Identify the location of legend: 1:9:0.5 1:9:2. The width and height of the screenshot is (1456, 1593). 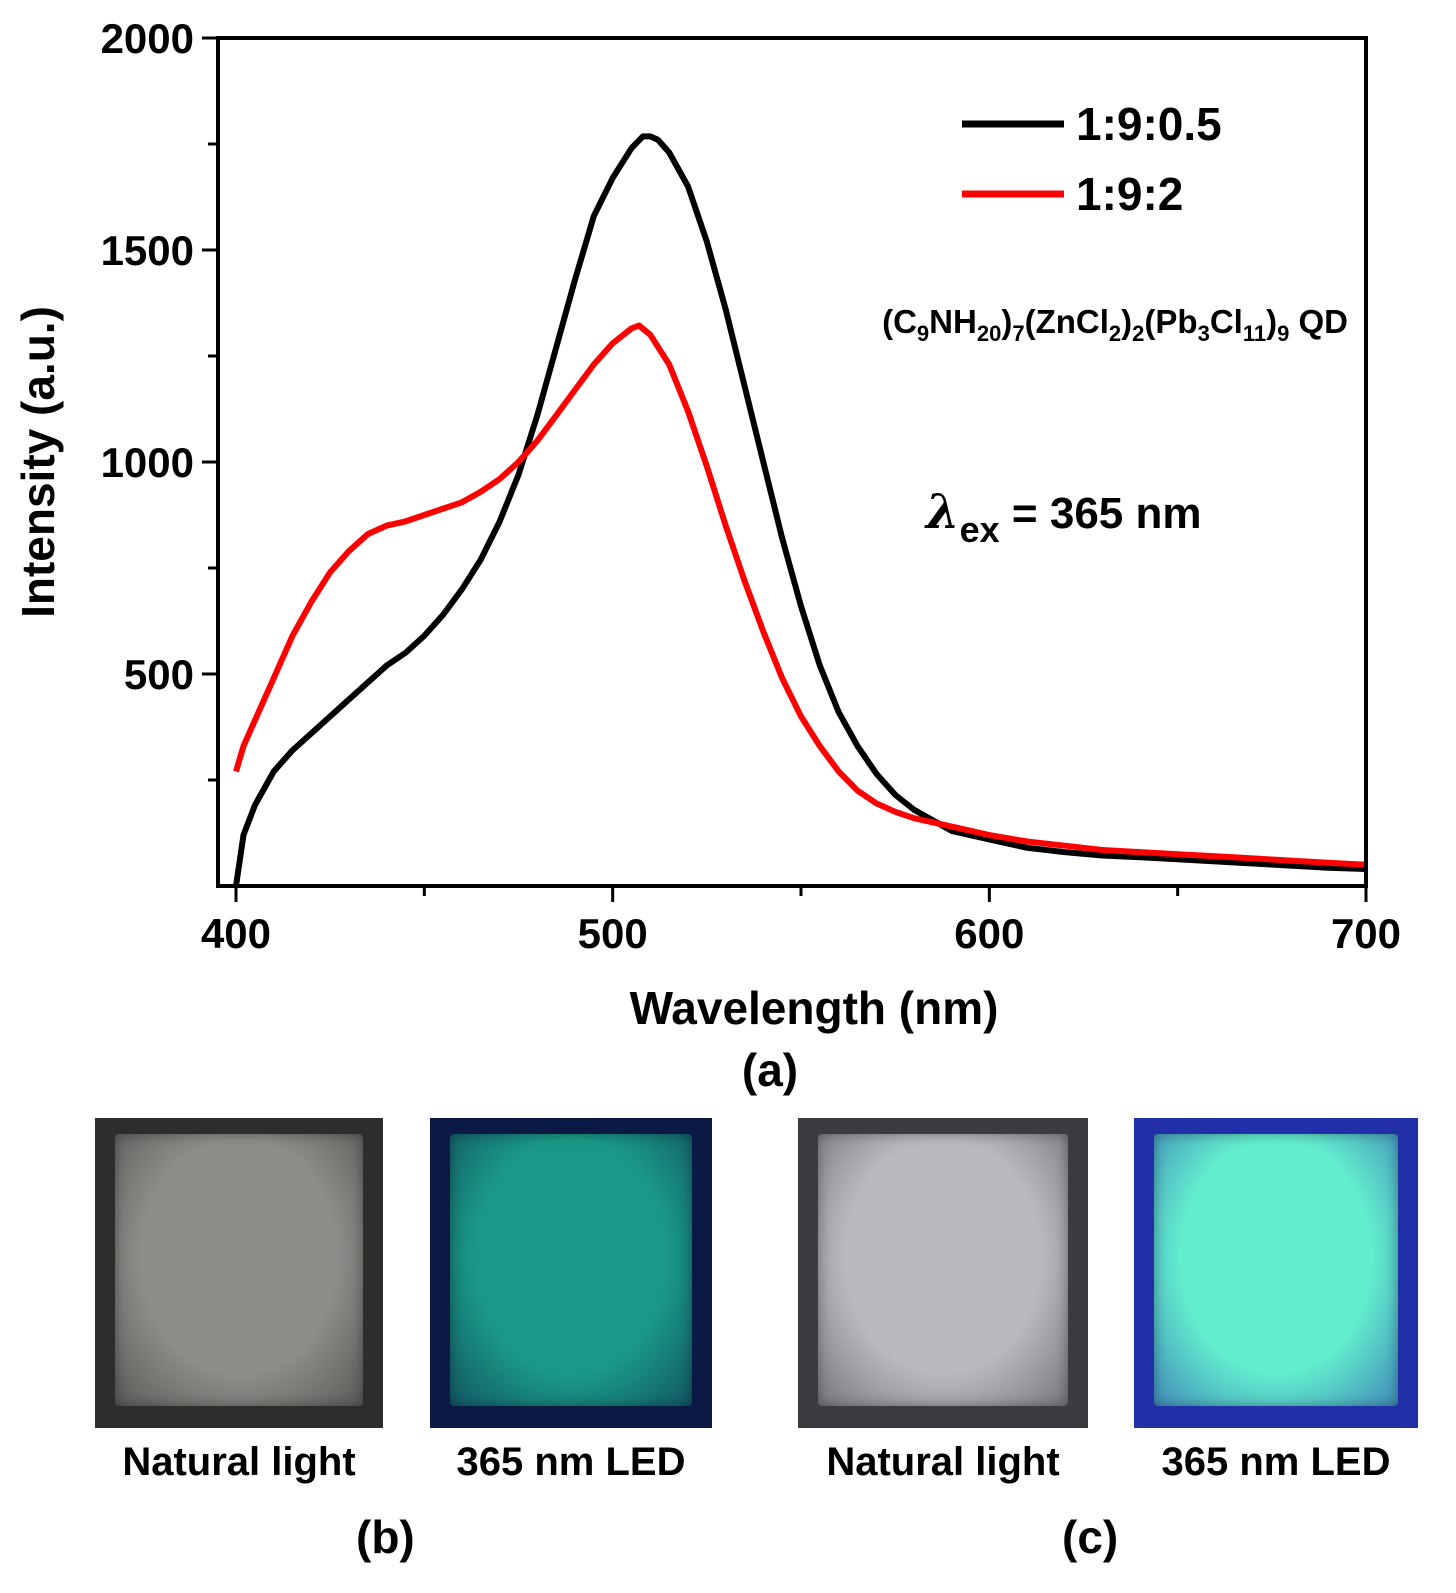
(1092, 159).